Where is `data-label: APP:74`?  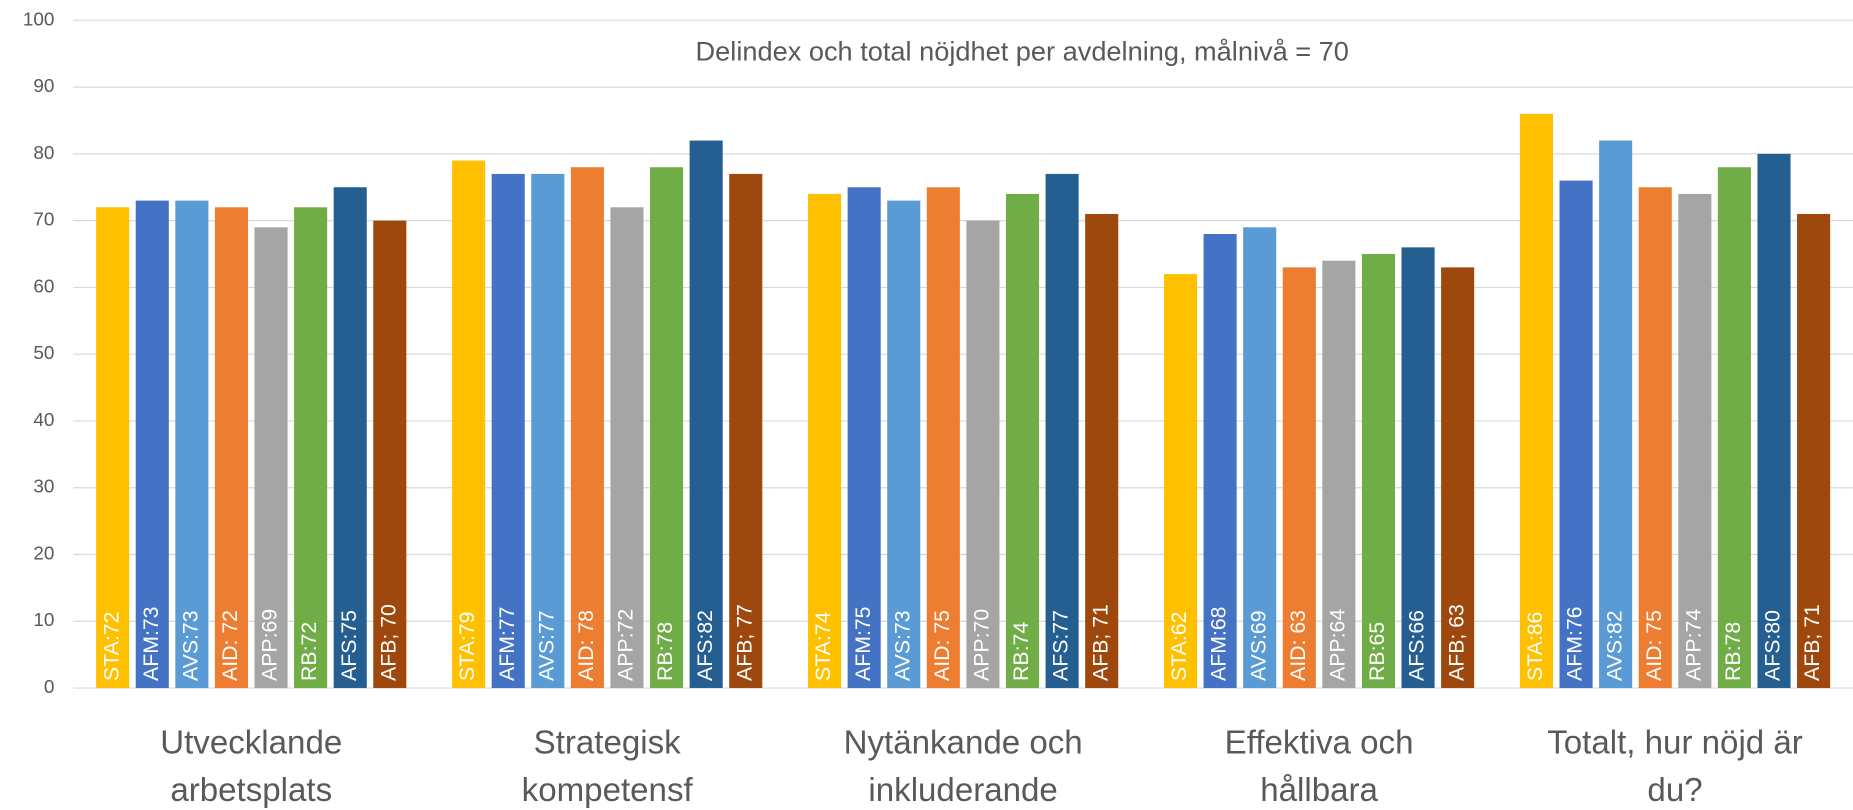 data-label: APP:74 is located at coordinates (1693, 645).